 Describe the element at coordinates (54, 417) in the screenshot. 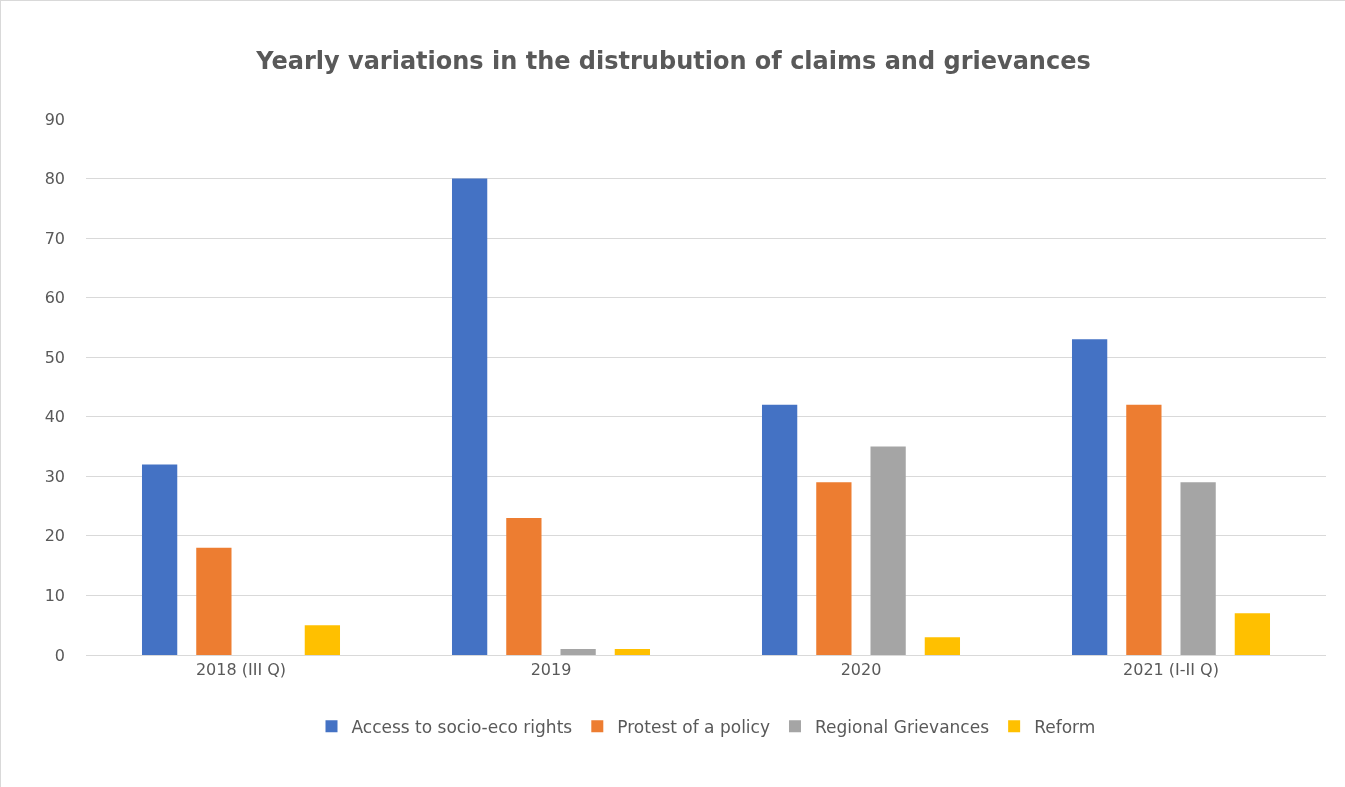

I see `y-tick-label: 40` at that location.